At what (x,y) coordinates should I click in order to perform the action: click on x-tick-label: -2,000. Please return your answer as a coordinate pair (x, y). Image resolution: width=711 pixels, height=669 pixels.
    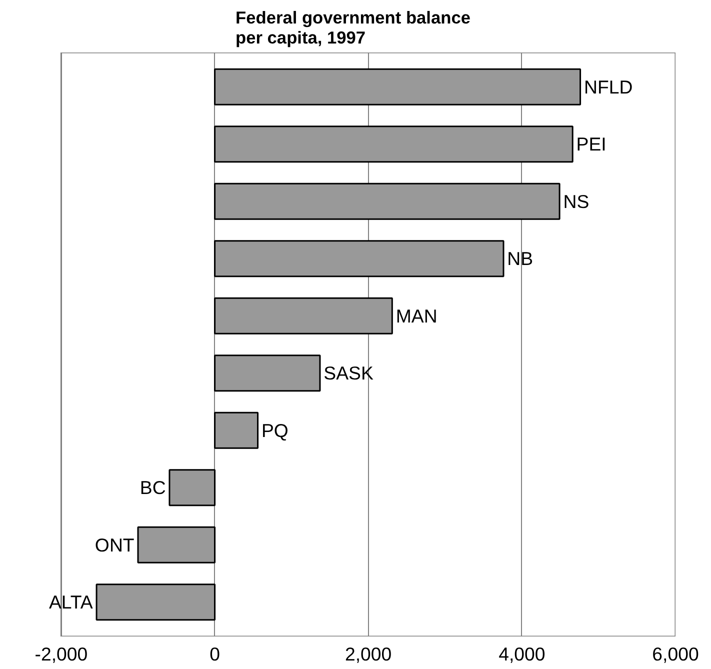
    Looking at the image, I should click on (61, 654).